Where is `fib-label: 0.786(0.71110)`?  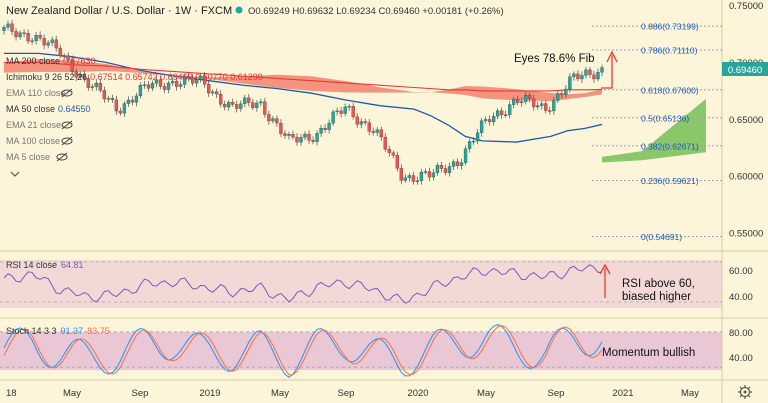 fib-label: 0.786(0.71110) is located at coordinates (669, 50).